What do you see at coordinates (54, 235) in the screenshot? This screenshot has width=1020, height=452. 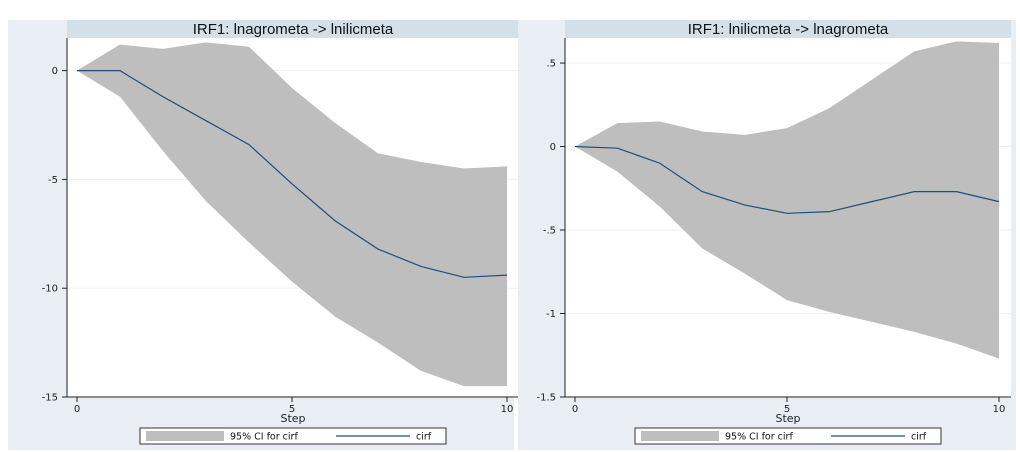 I see `y-axis: 0 -5 -10 -15` at bounding box center [54, 235].